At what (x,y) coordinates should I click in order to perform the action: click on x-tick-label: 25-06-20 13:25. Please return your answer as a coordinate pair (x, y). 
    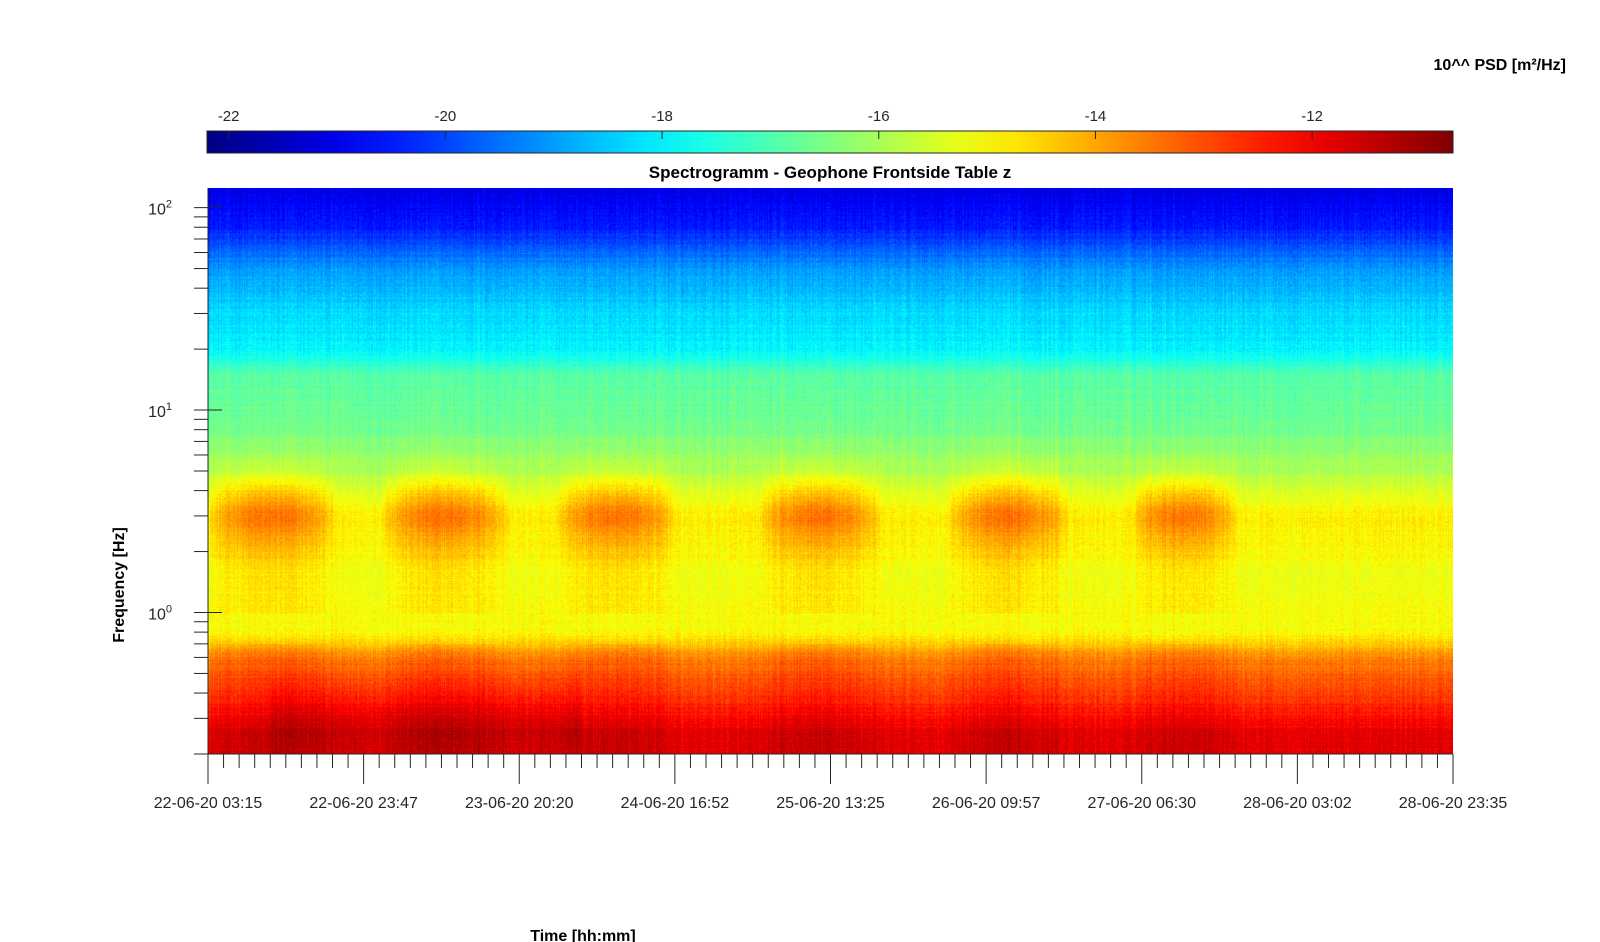
    Looking at the image, I should click on (830, 803).